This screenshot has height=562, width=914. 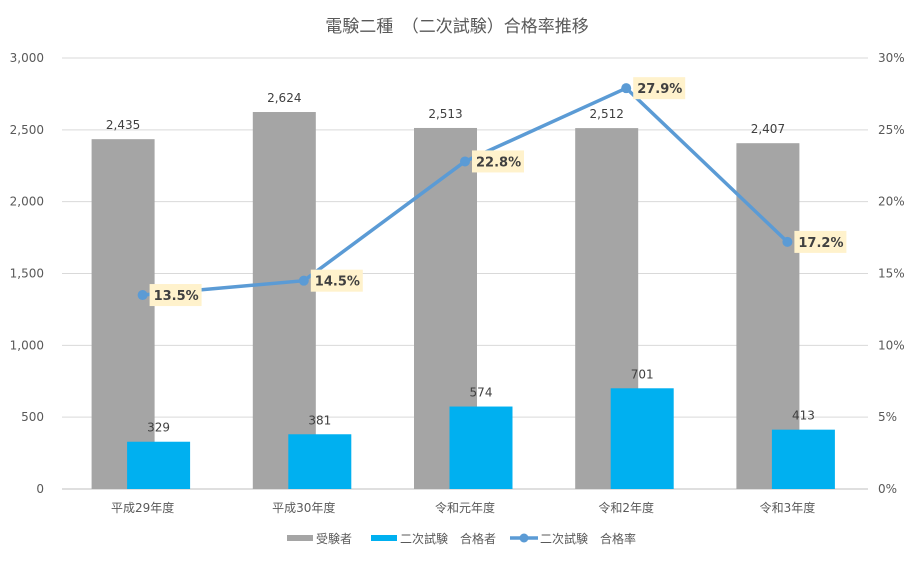 I want to click on y2-tick-label: 0%, so click(x=887, y=489).